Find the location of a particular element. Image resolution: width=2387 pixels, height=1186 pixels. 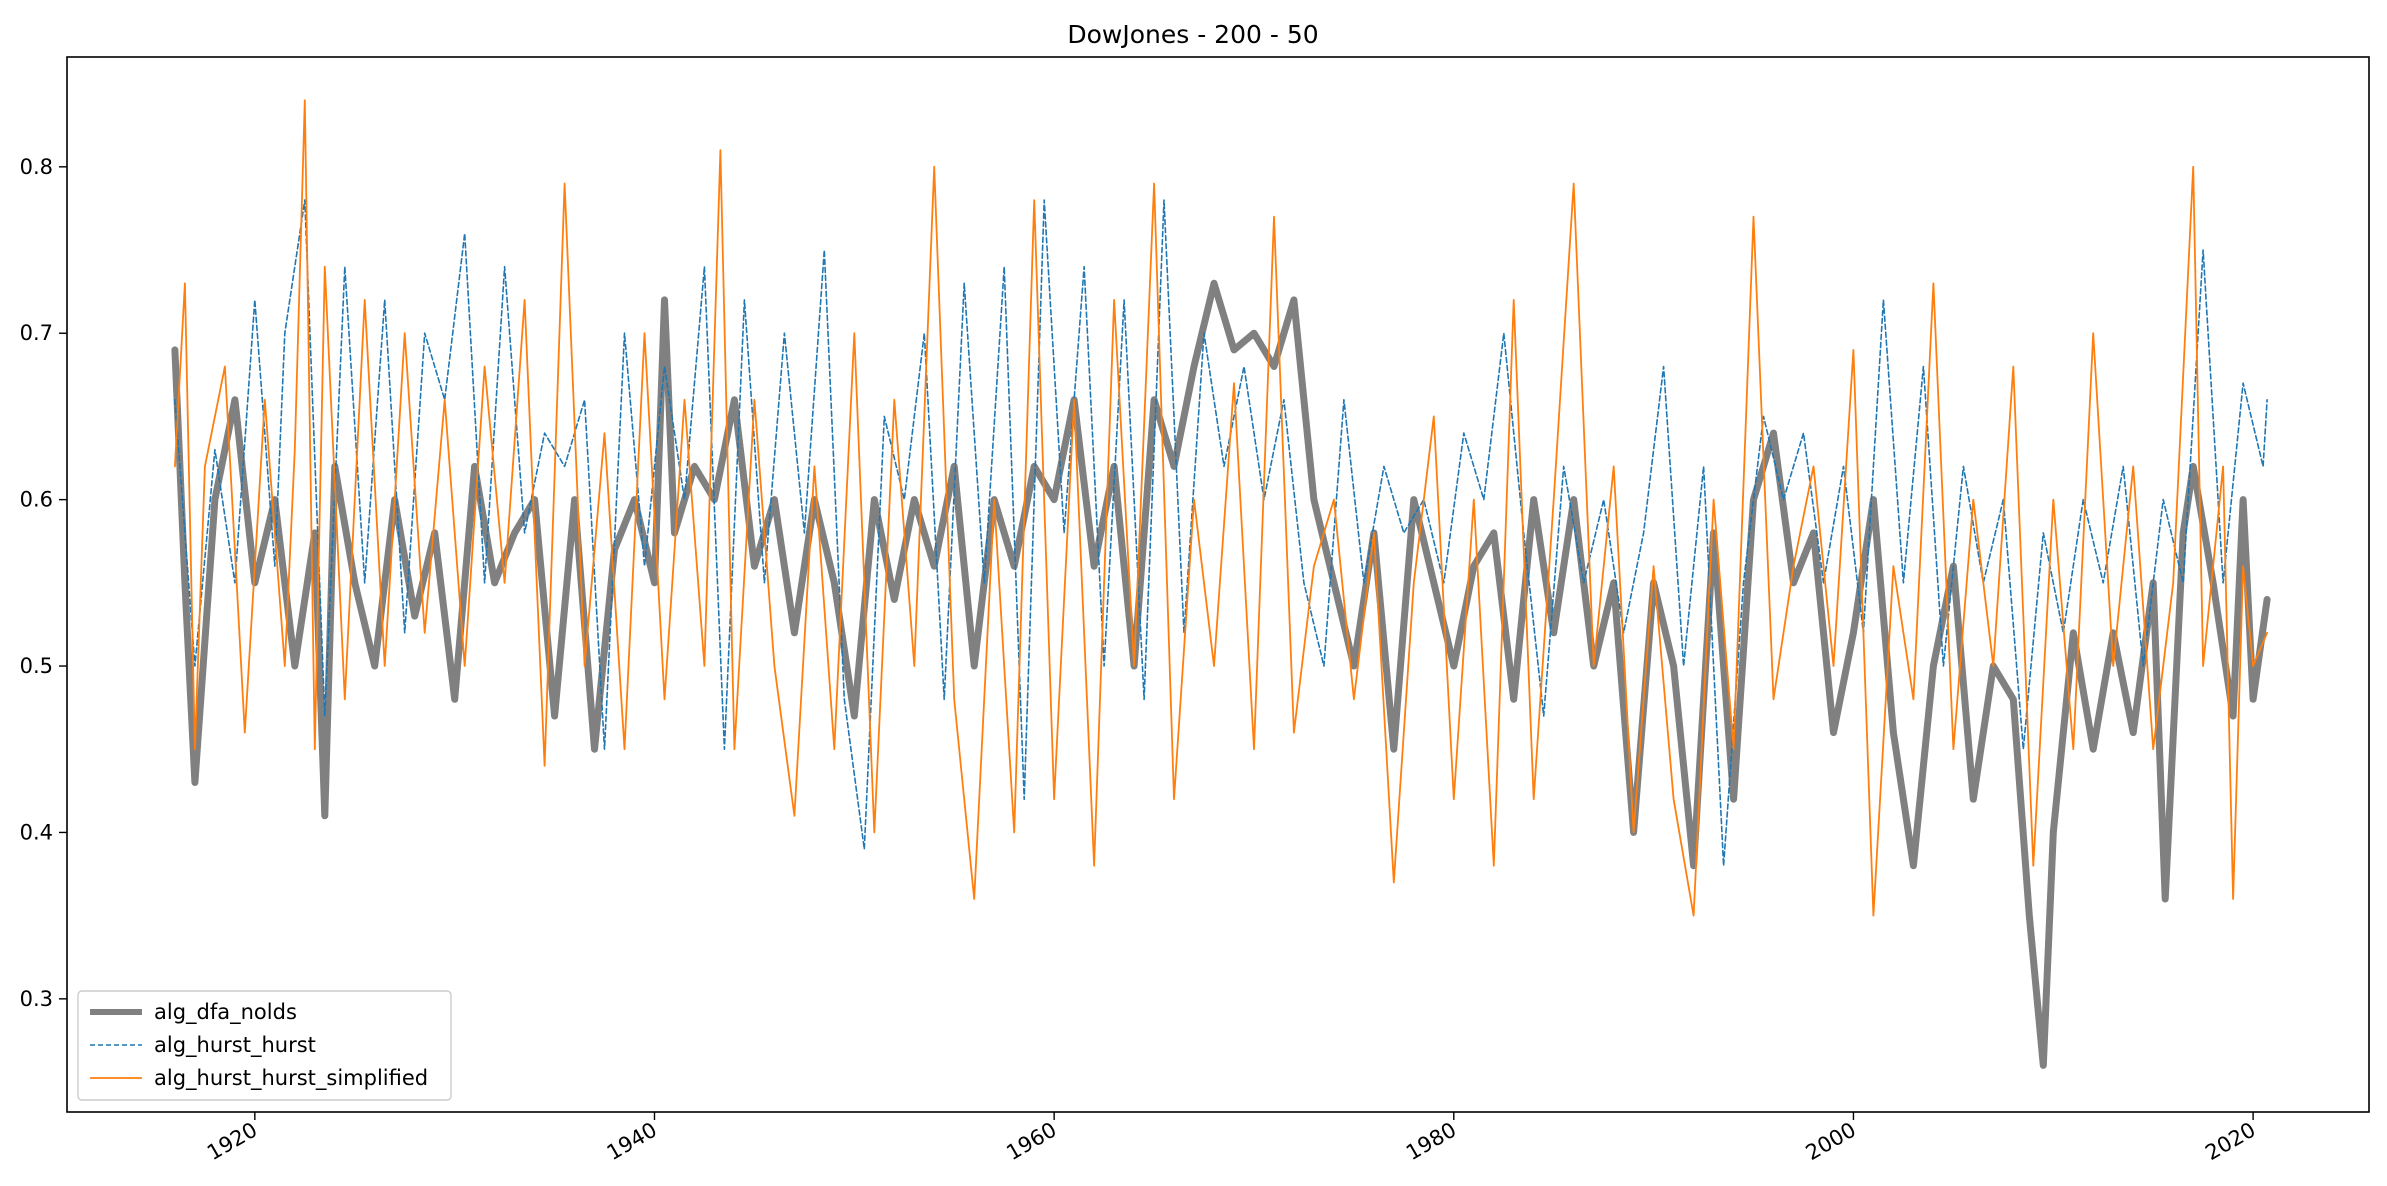

legend-box is located at coordinates (264, 1045).